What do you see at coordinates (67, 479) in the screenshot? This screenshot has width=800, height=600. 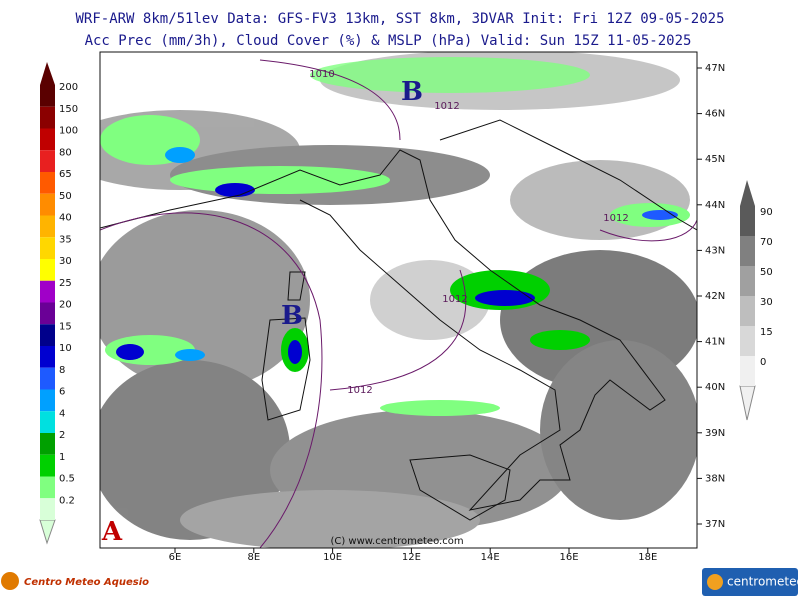 I see `legend-label: 0.5` at bounding box center [67, 479].